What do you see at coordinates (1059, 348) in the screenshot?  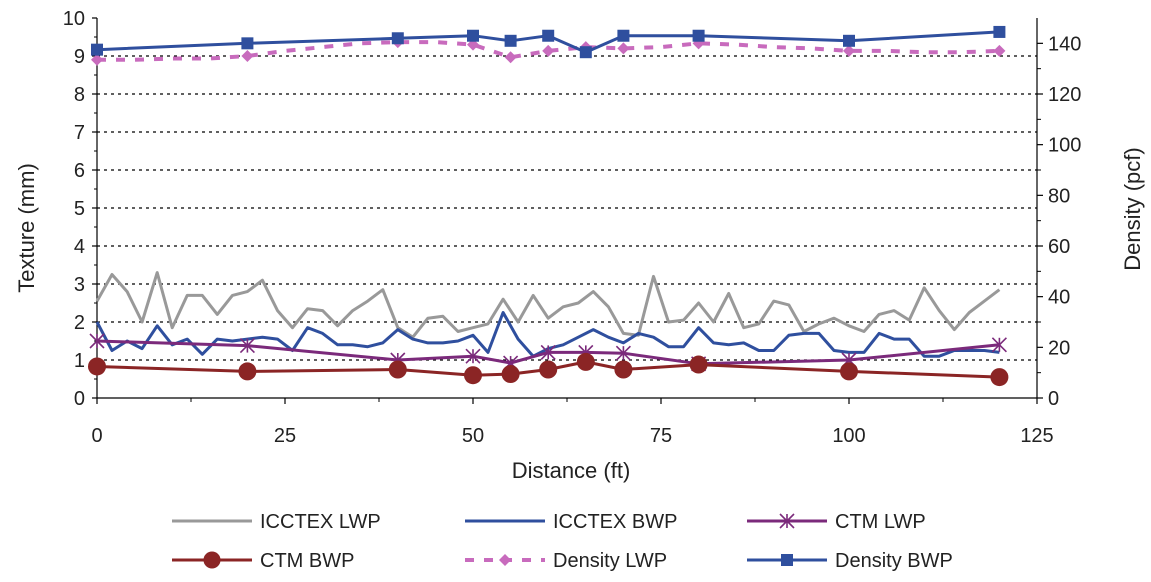 I see `y-right-tick-label: 20` at bounding box center [1059, 348].